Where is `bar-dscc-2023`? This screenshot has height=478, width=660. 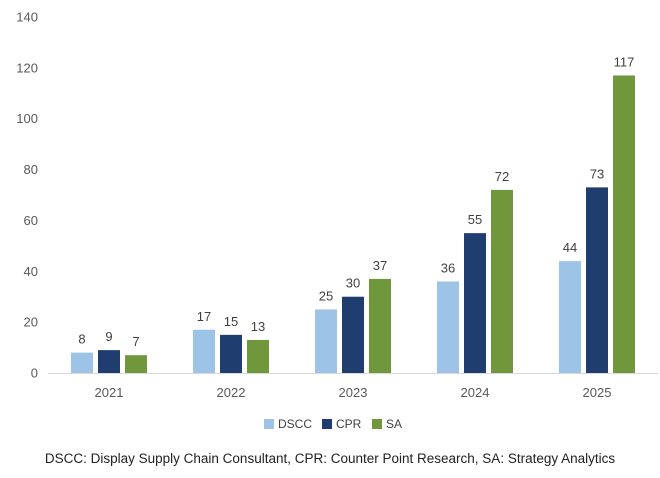
bar-dscc-2023 is located at coordinates (326, 341).